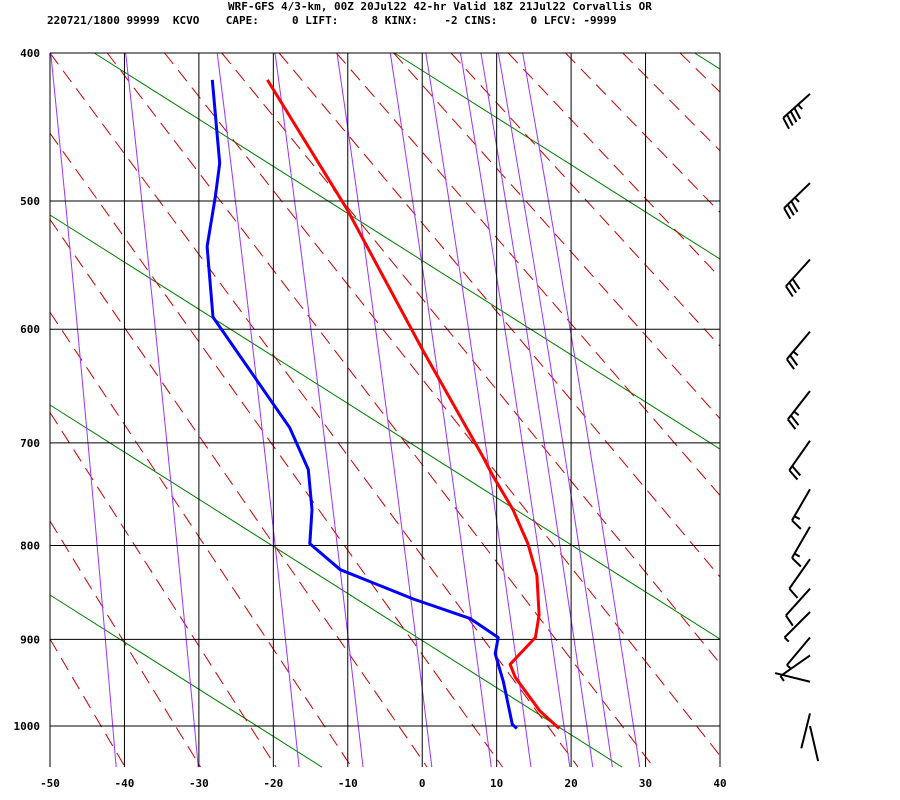  What do you see at coordinates (570, 783) in the screenshot?
I see `x-tick-label: 20` at bounding box center [570, 783].